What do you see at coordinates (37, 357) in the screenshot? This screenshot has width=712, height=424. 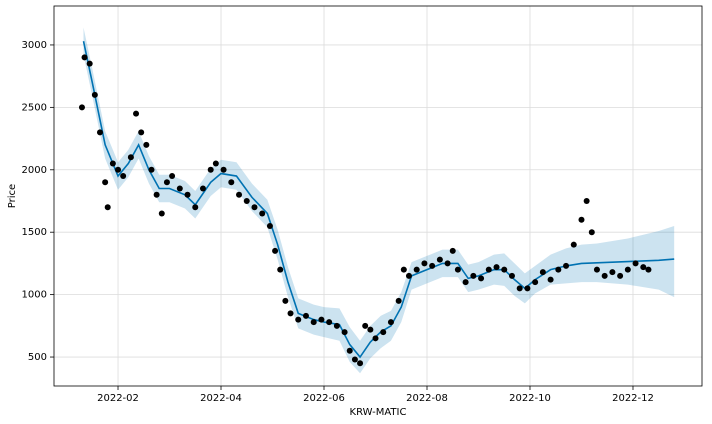 I see `y-tick-label: 500` at bounding box center [37, 357].